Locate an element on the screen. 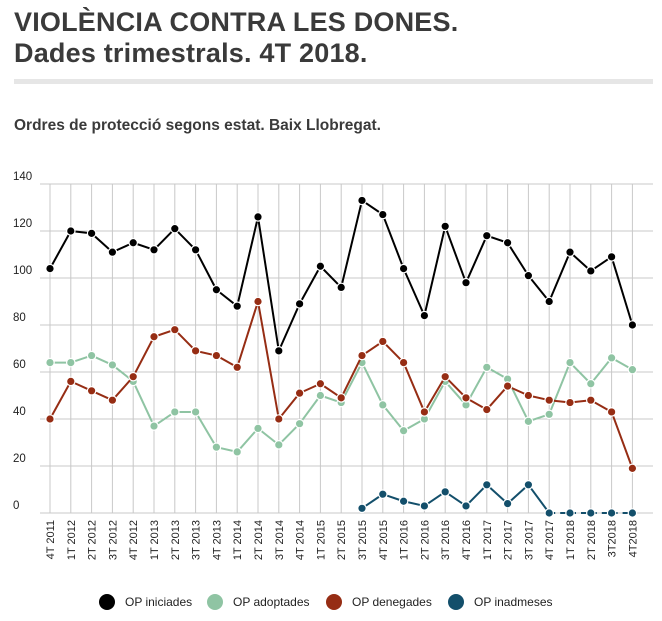 Image resolution: width=662 pixels, height=621 pixels. x-tick-label: 3T 2014 is located at coordinates (280, 540).